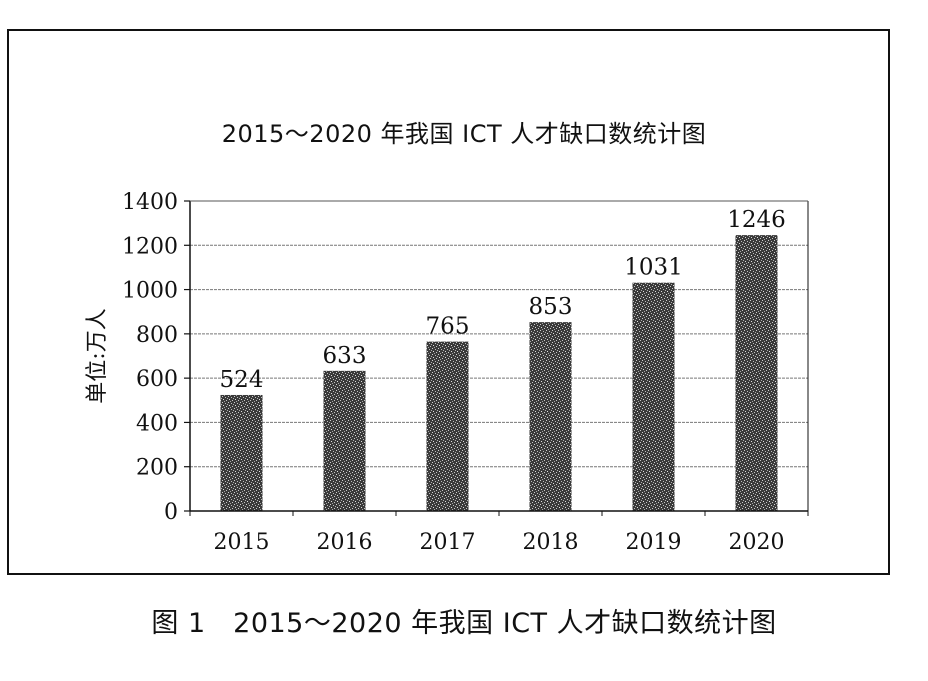 The image size is (928, 681). Describe the element at coordinates (171, 512) in the screenshot. I see `y-tick-label: 0` at that location.